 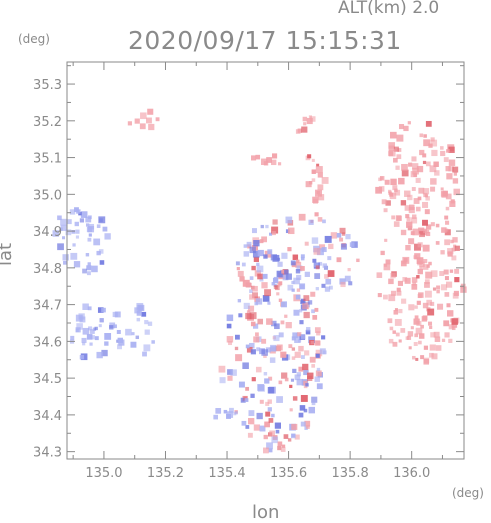 I want to click on chart-title: 2020/09/17 15:15:31, so click(x=265, y=40).